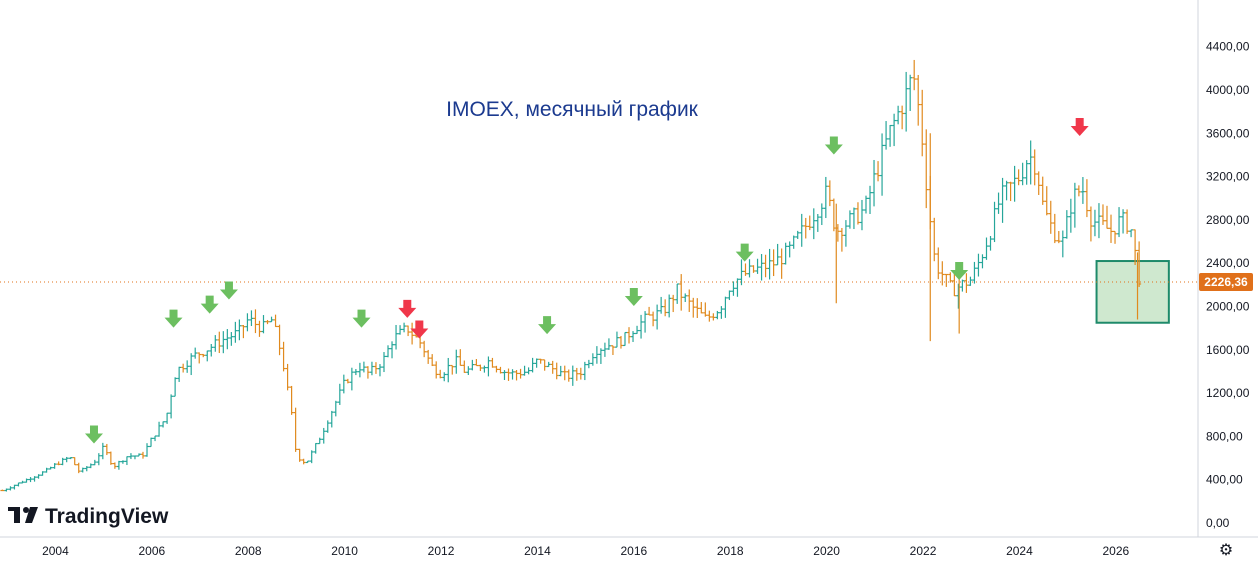 The width and height of the screenshot is (1258, 570). I want to click on chart-title: IMOEX, месячный график, so click(572, 109).